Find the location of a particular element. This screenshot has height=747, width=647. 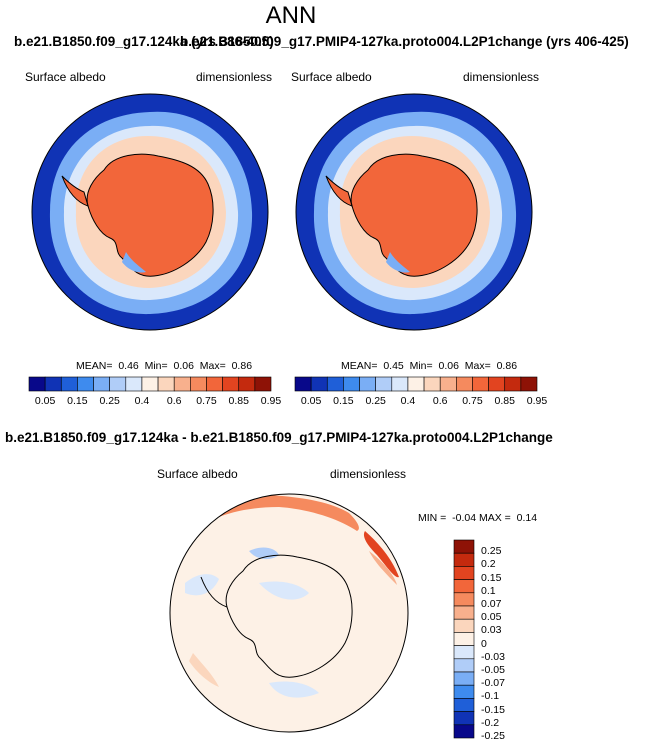

colorbar-tick-label: -0.2 is located at coordinates (490, 722).